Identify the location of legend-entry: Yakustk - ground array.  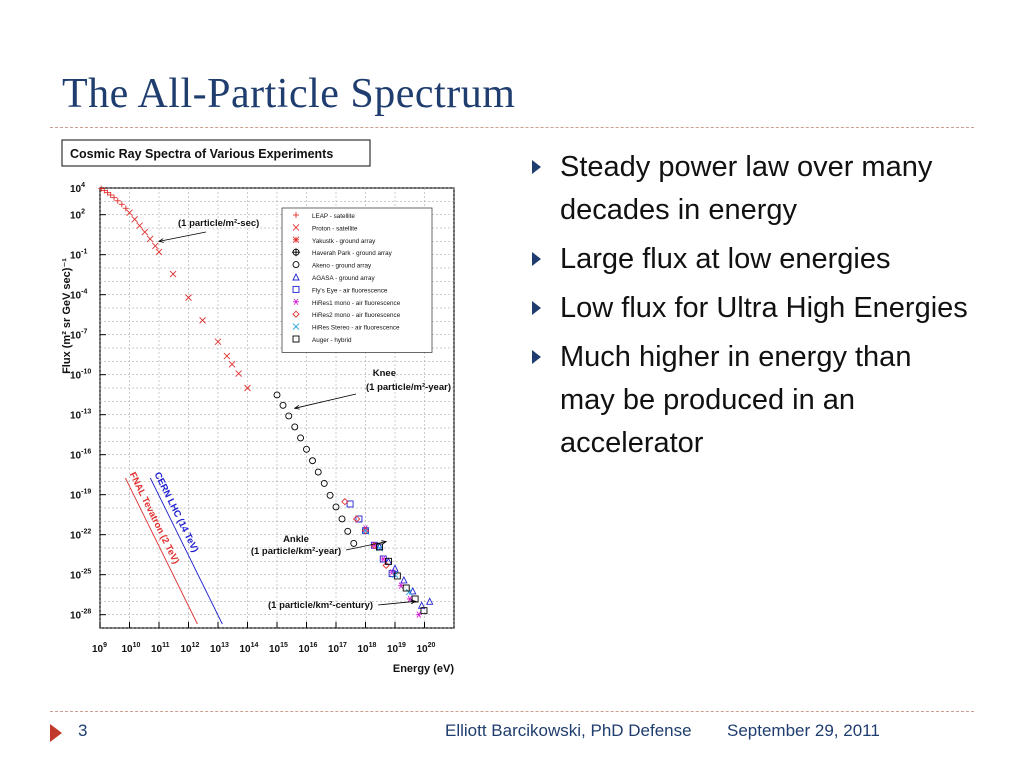
(344, 241).